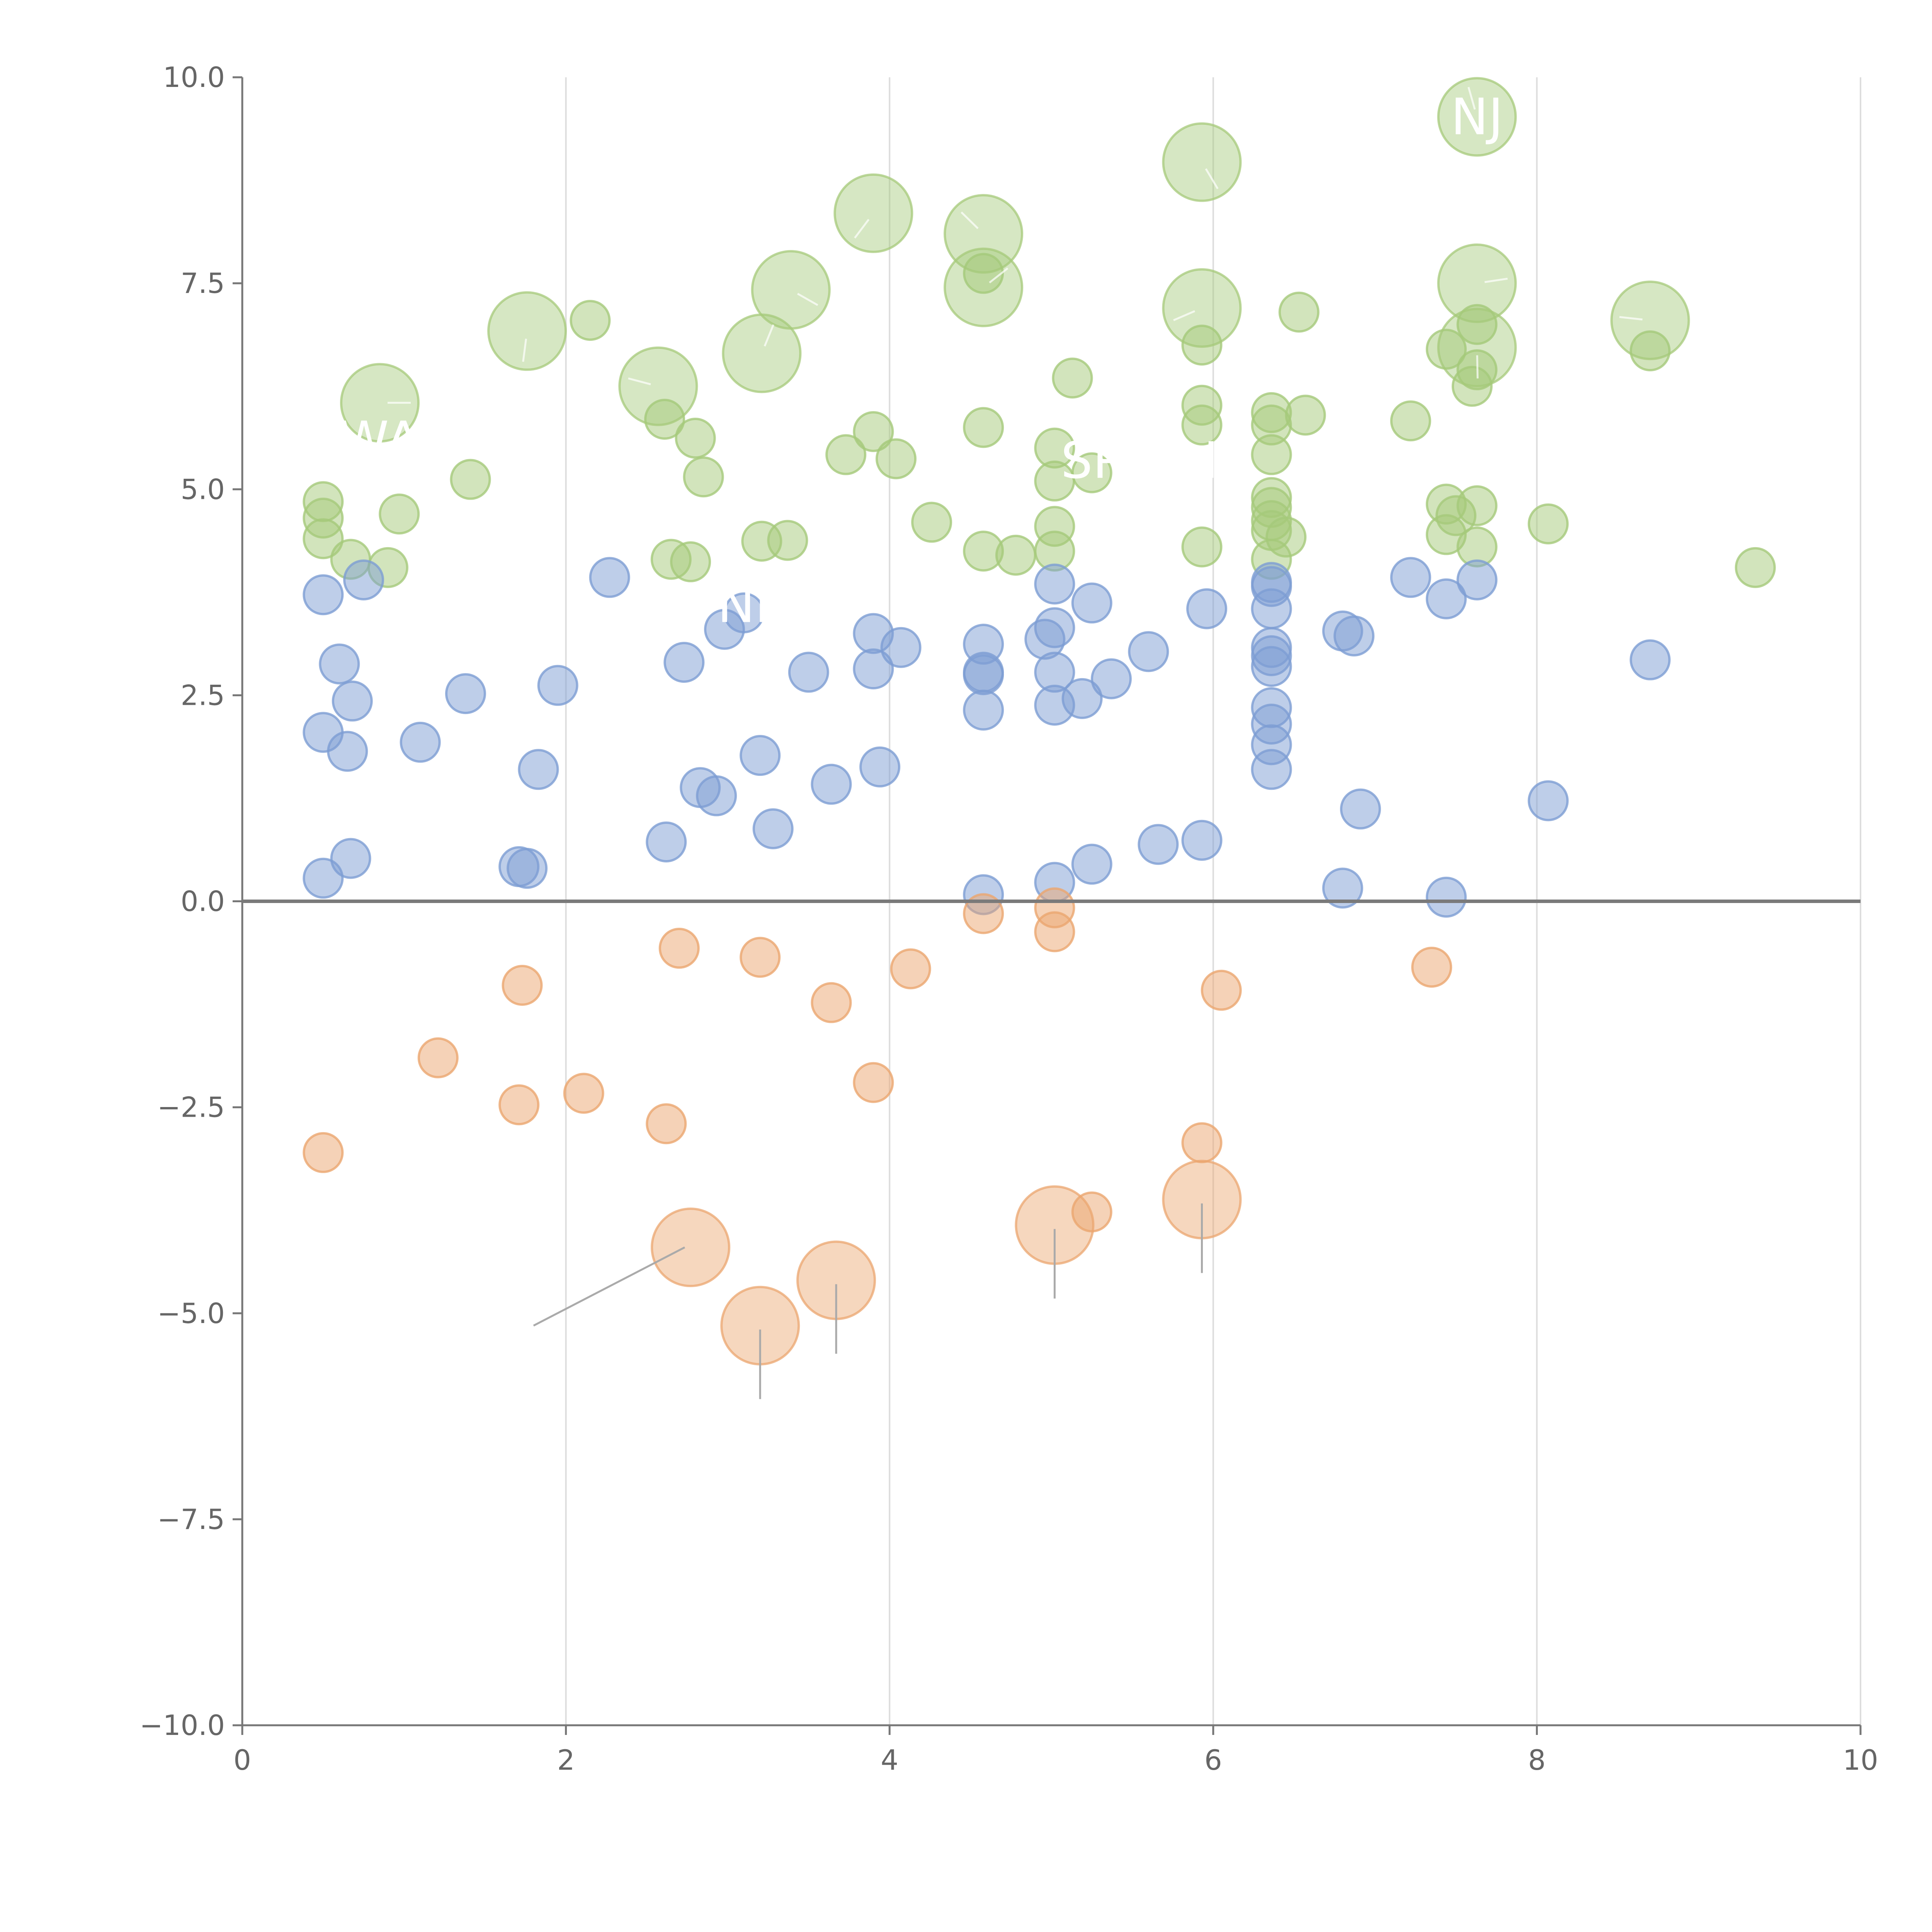  I want to click on x-tick-label: 6, so click(1213, 1760).